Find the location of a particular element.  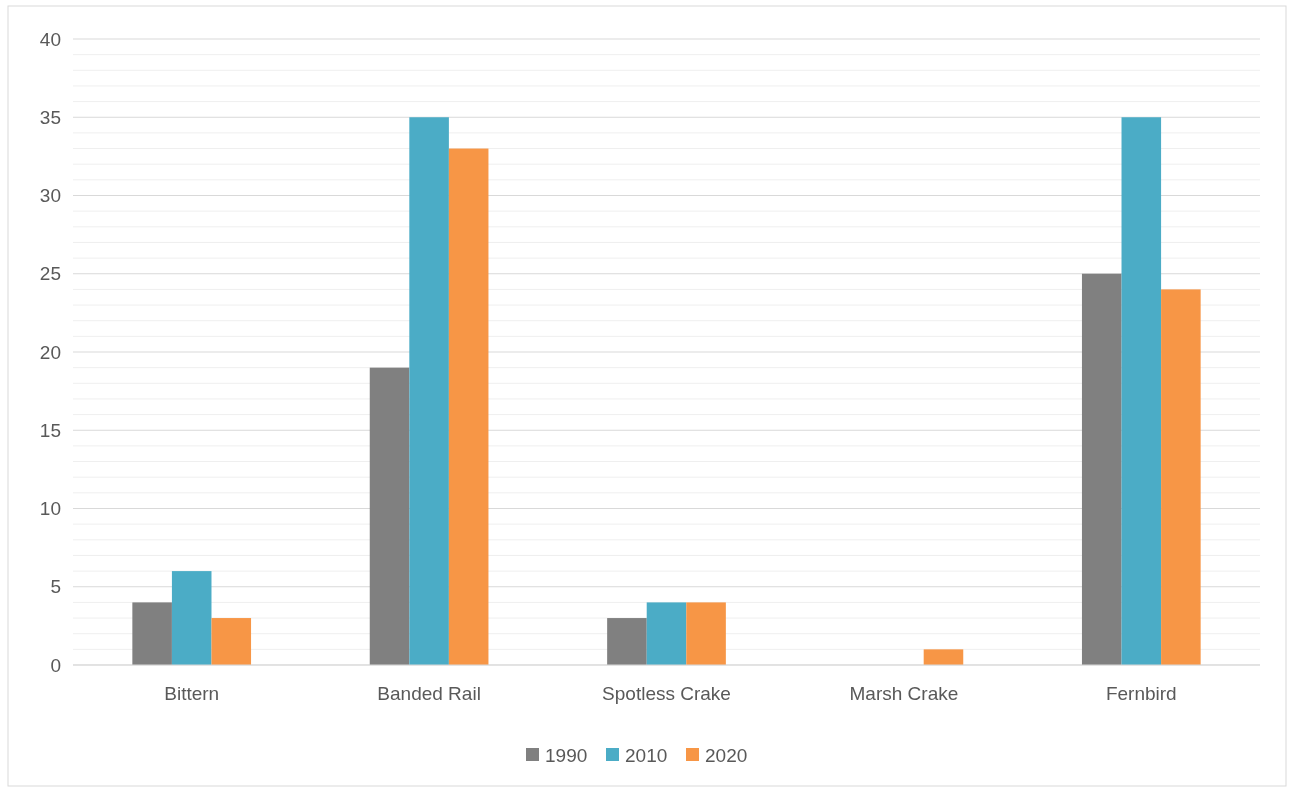

legend-label: 1990 is located at coordinates (566, 755).